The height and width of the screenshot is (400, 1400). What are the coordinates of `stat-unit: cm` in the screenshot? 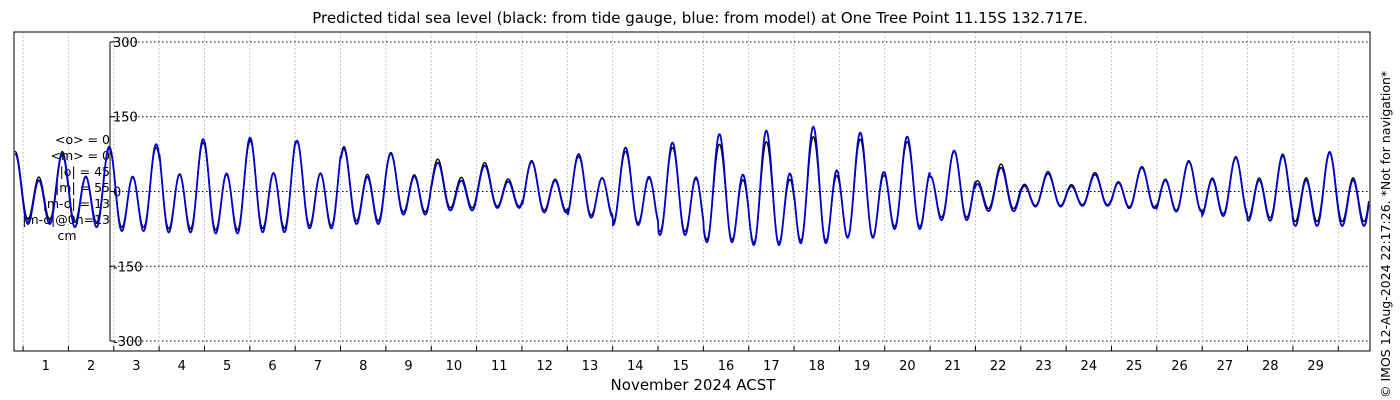 It's located at (67, 235).